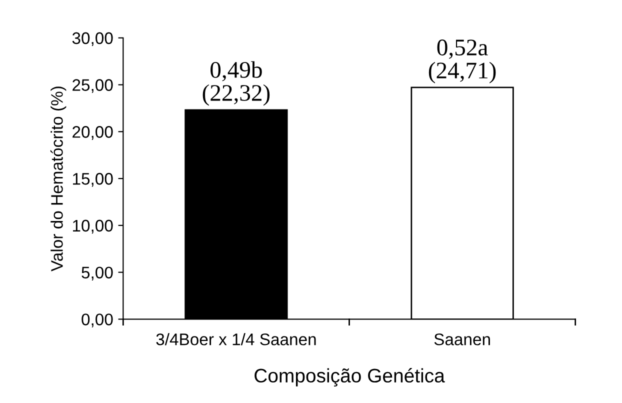 This screenshot has height=403, width=622. What do you see at coordinates (58, 179) in the screenshot?
I see `y-axis-title: Valor do Hematócrito (%)` at bounding box center [58, 179].